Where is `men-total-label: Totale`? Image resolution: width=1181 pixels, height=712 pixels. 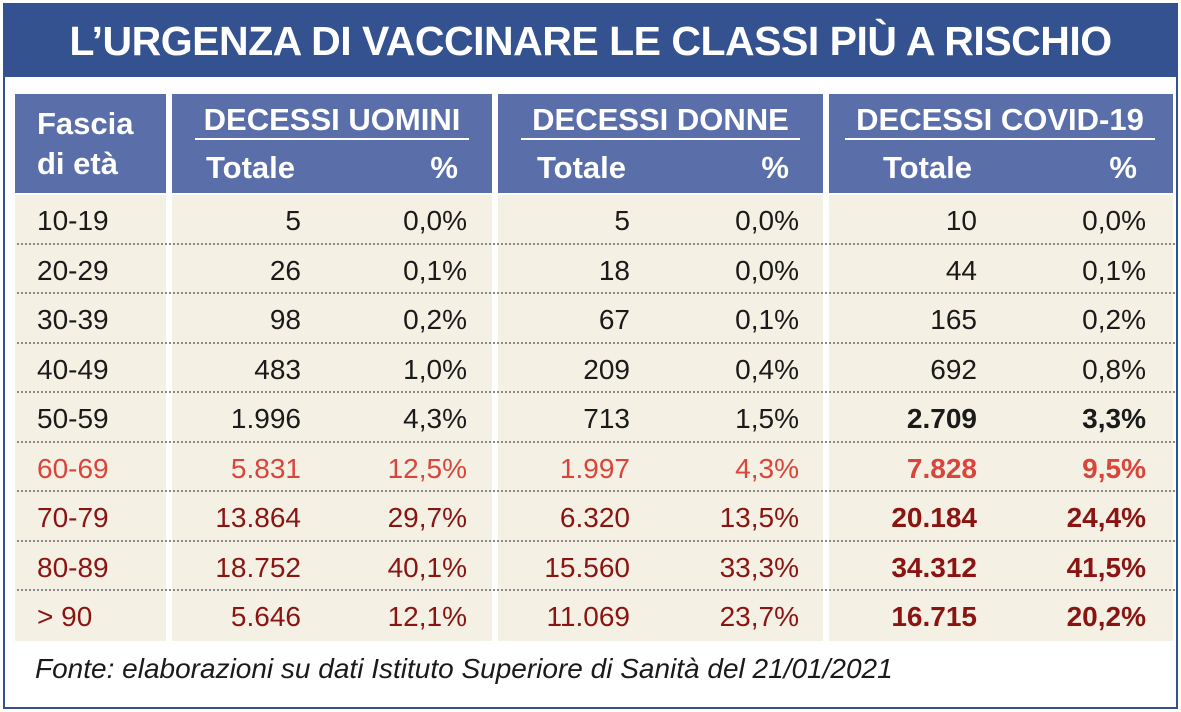
men-total-label: Totale is located at coordinates (250, 167).